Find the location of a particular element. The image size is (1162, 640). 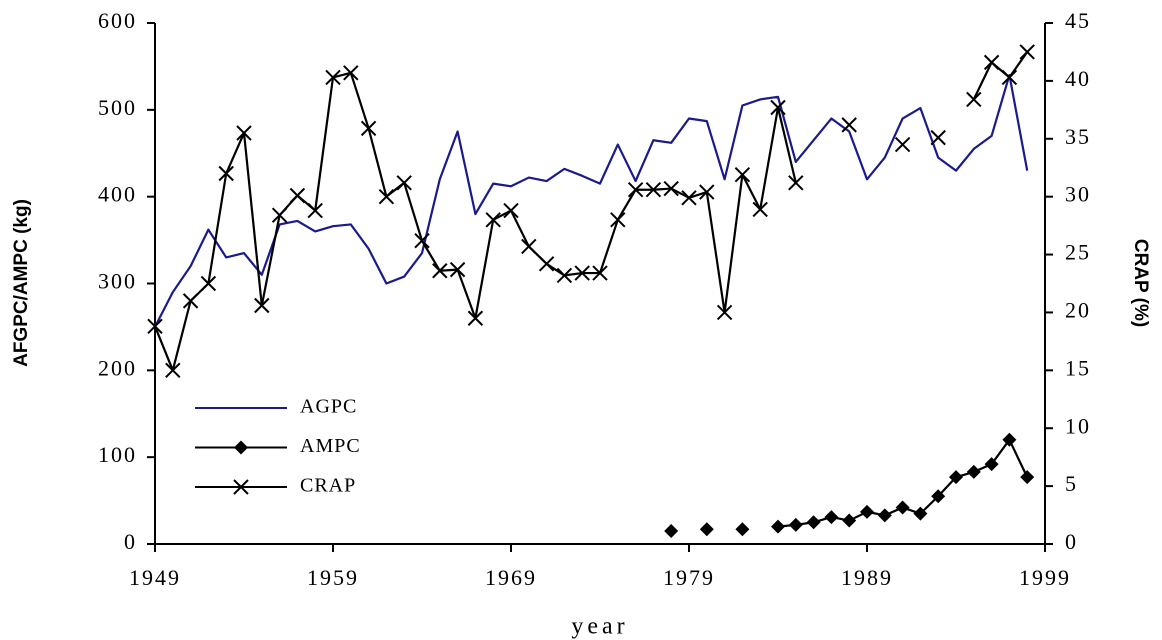

y-axis-title: AFGPC/AMPC (kg) is located at coordinates (21, 283).